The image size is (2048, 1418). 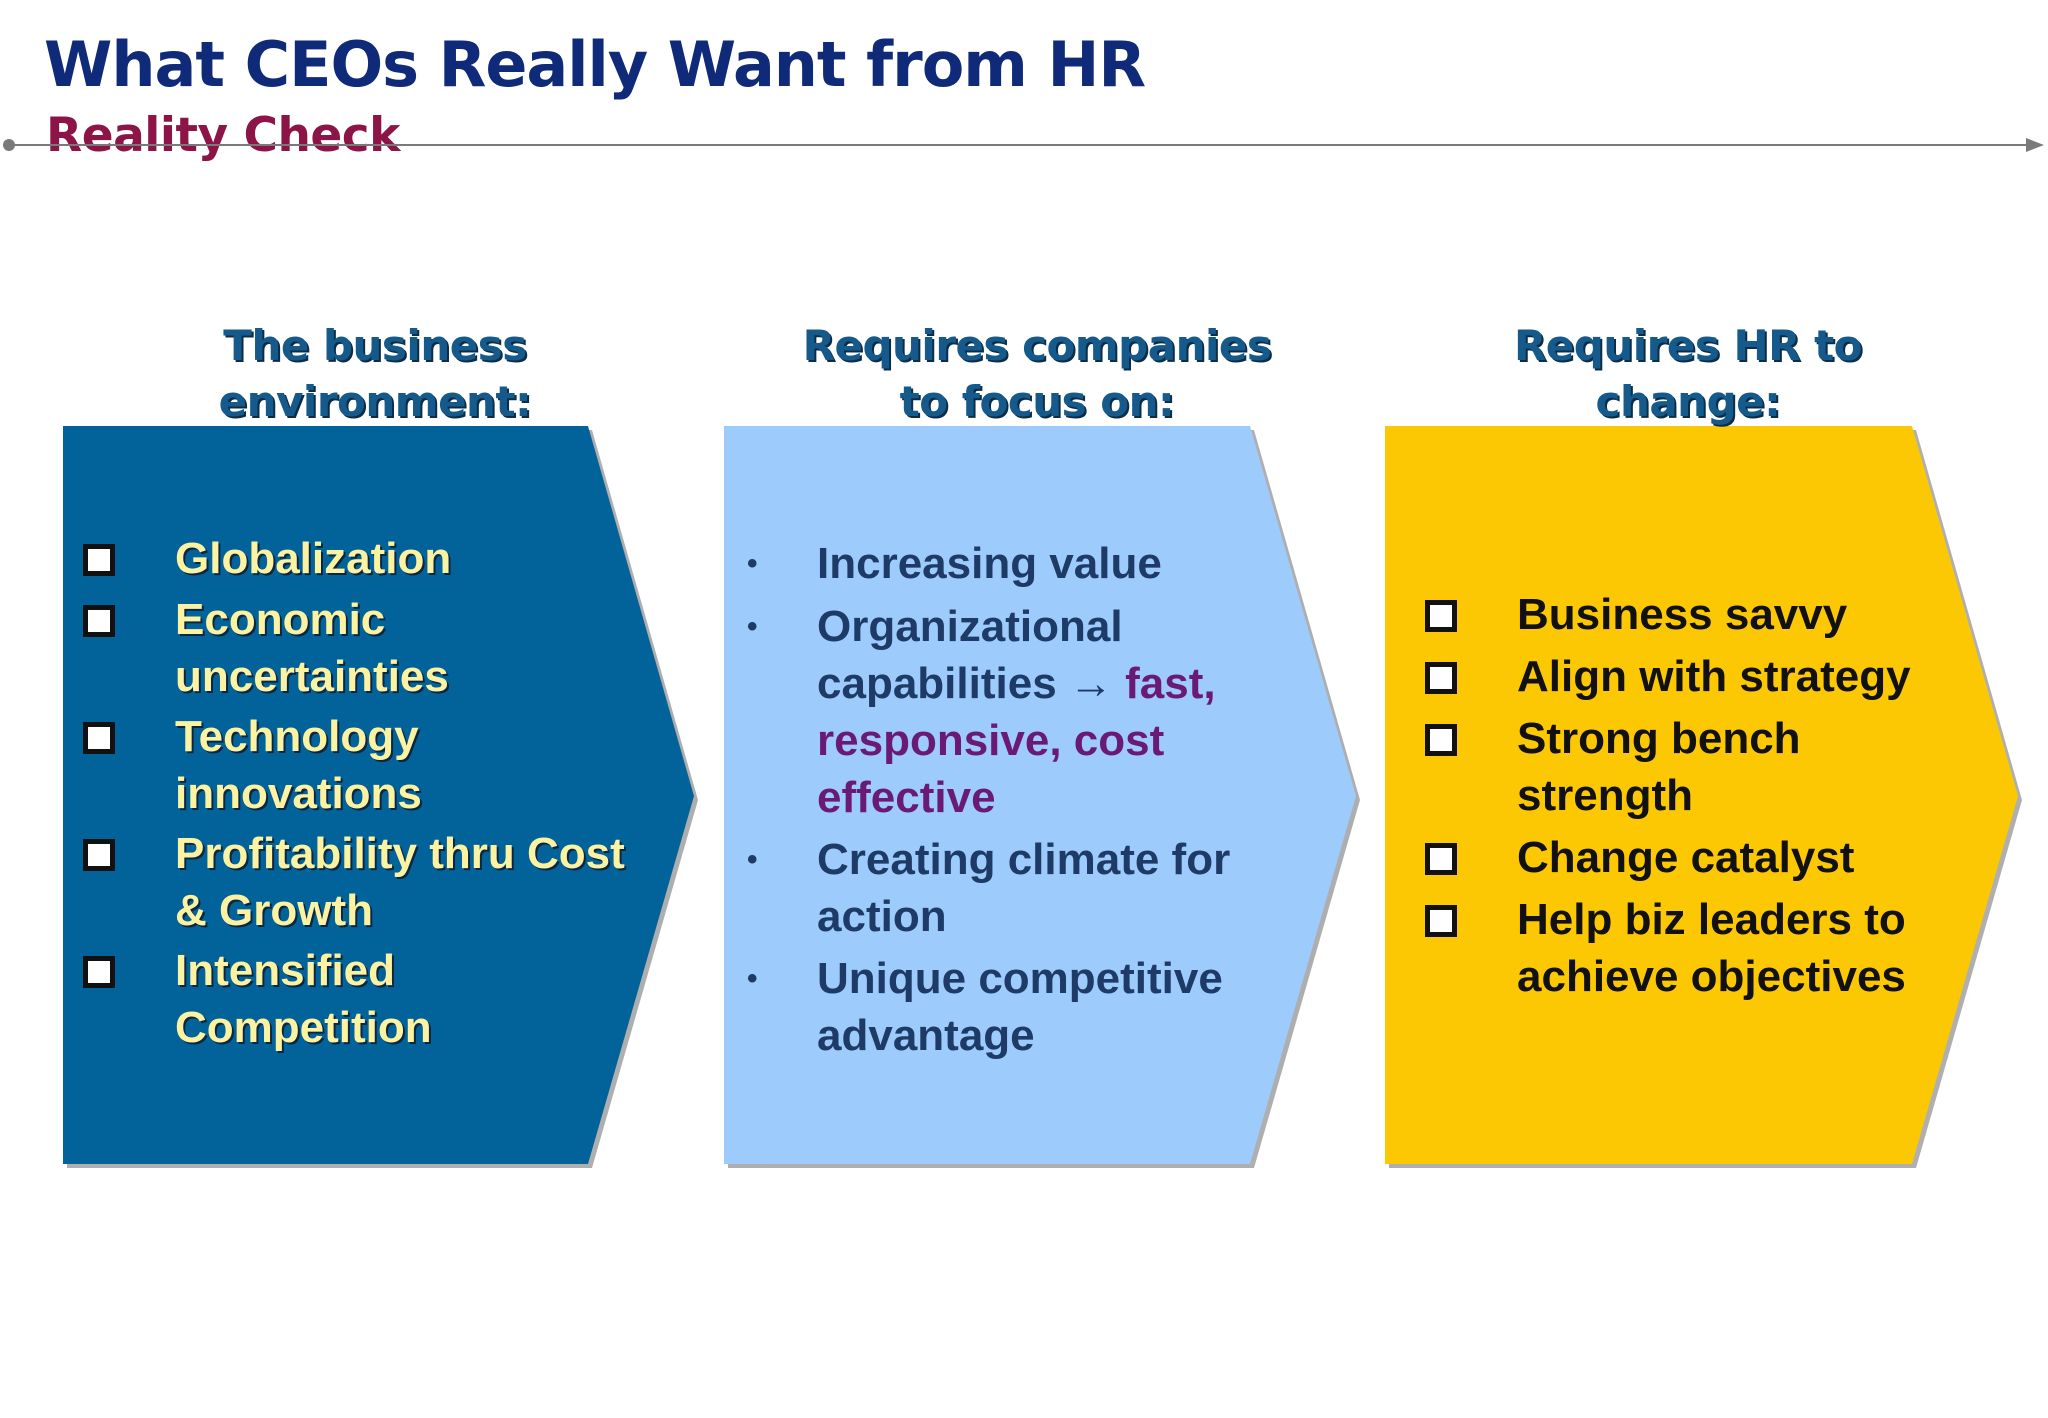 I want to click on column-heading-business-environment: The business environment:, so click(x=375, y=373).